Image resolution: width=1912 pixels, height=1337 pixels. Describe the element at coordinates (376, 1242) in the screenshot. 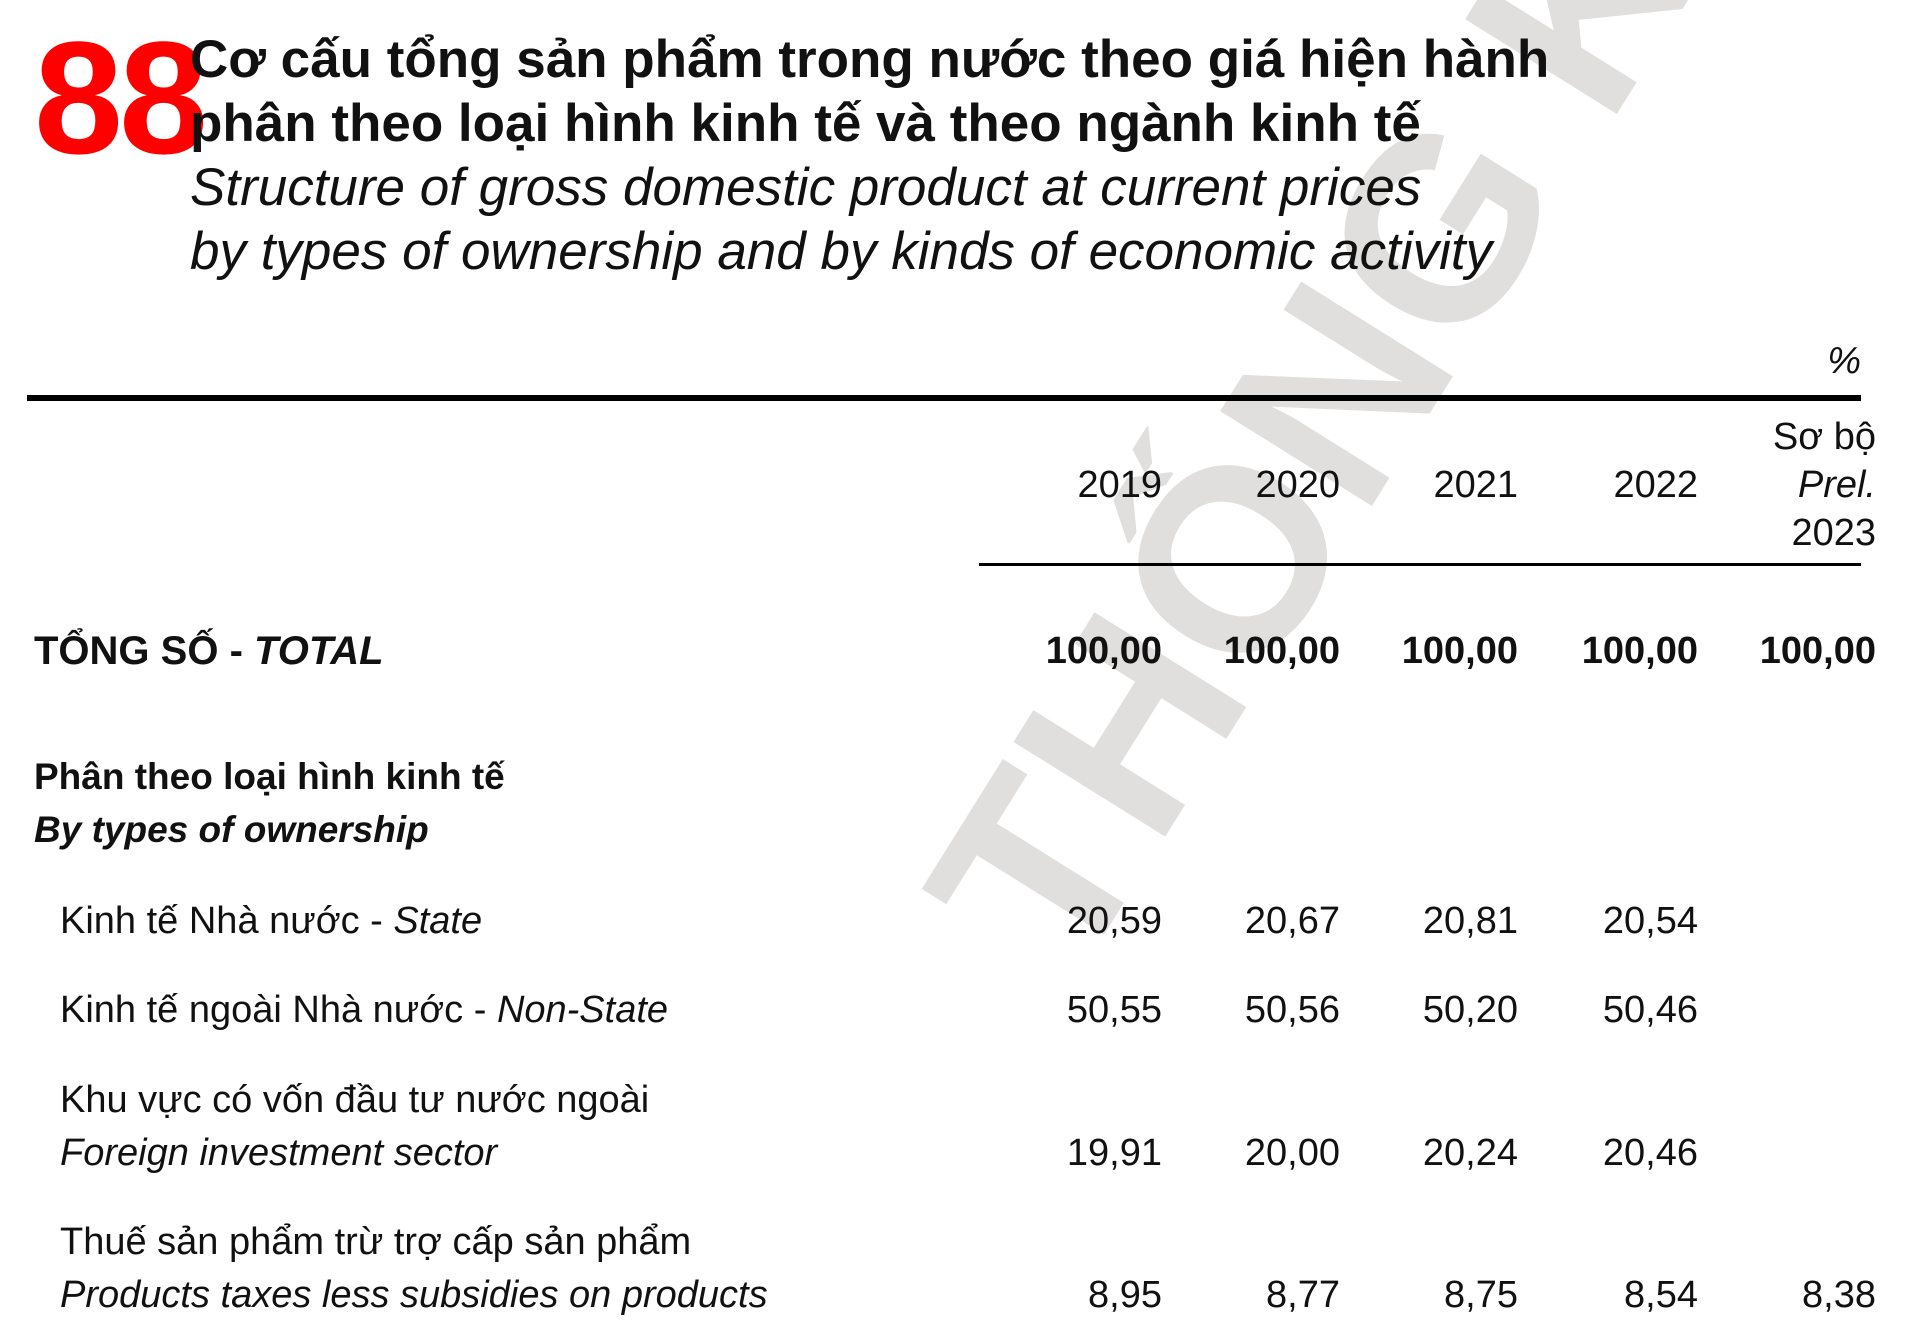

I see `row-label-taxes-vi: Thuế sản phẩm trừ trợ cấp sản phẩm` at that location.